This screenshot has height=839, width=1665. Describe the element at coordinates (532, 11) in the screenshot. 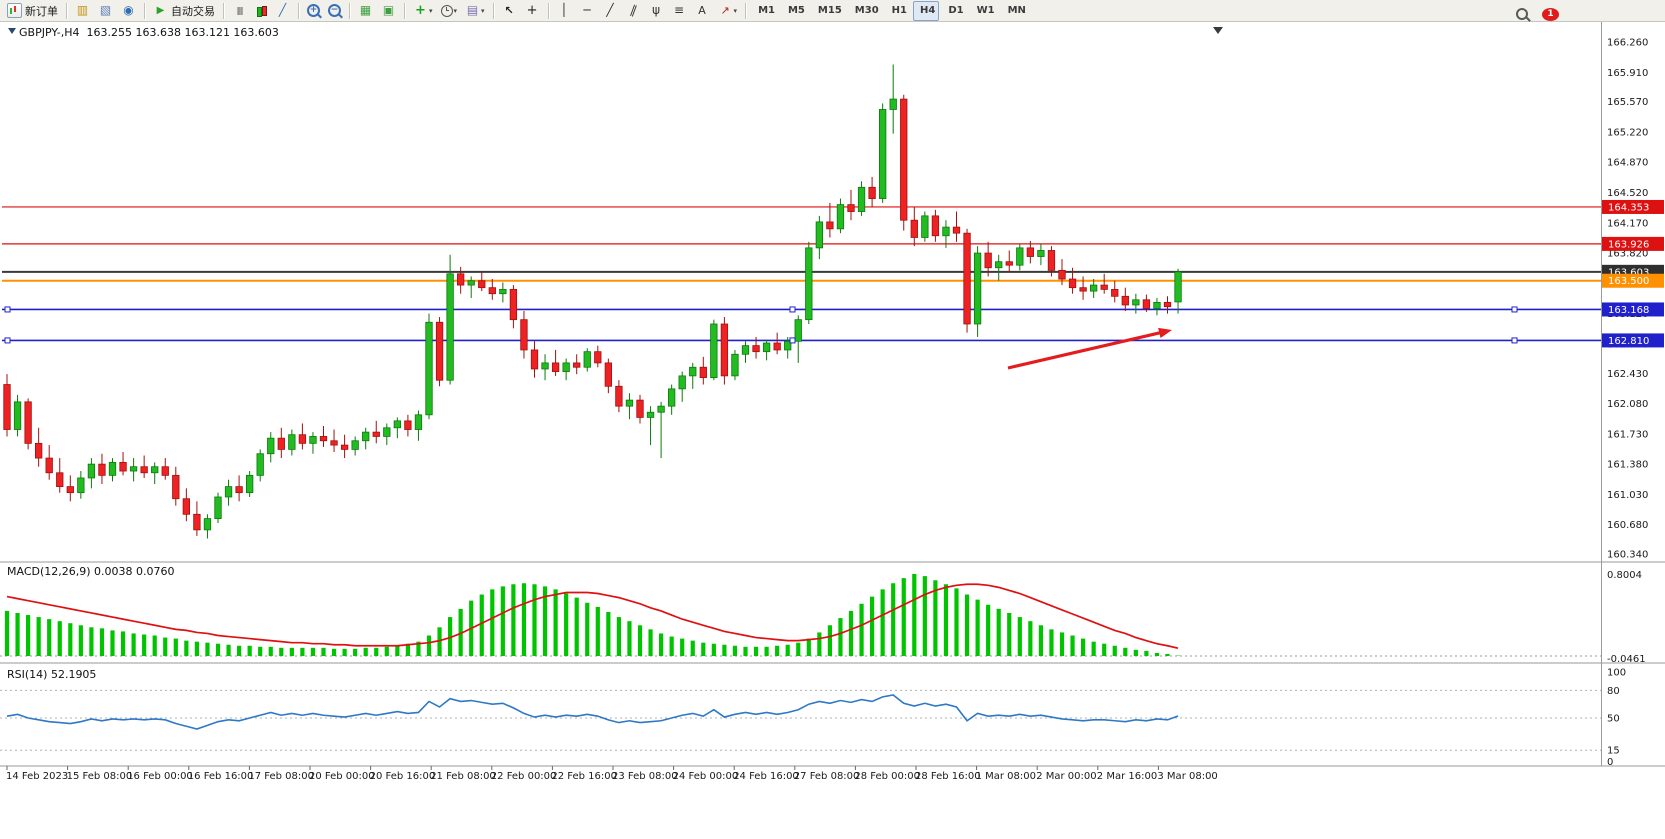

I see `crosshair-button: +` at that location.